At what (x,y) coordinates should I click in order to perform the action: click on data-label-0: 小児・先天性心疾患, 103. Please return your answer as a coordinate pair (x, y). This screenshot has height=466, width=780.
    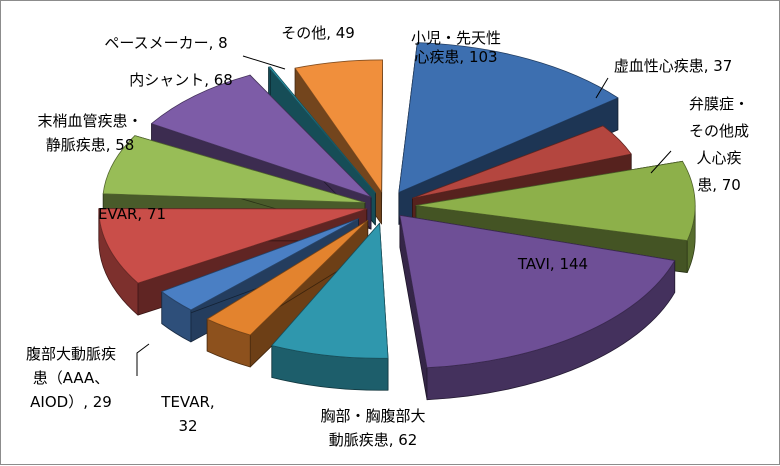
    Looking at the image, I should click on (456, 47).